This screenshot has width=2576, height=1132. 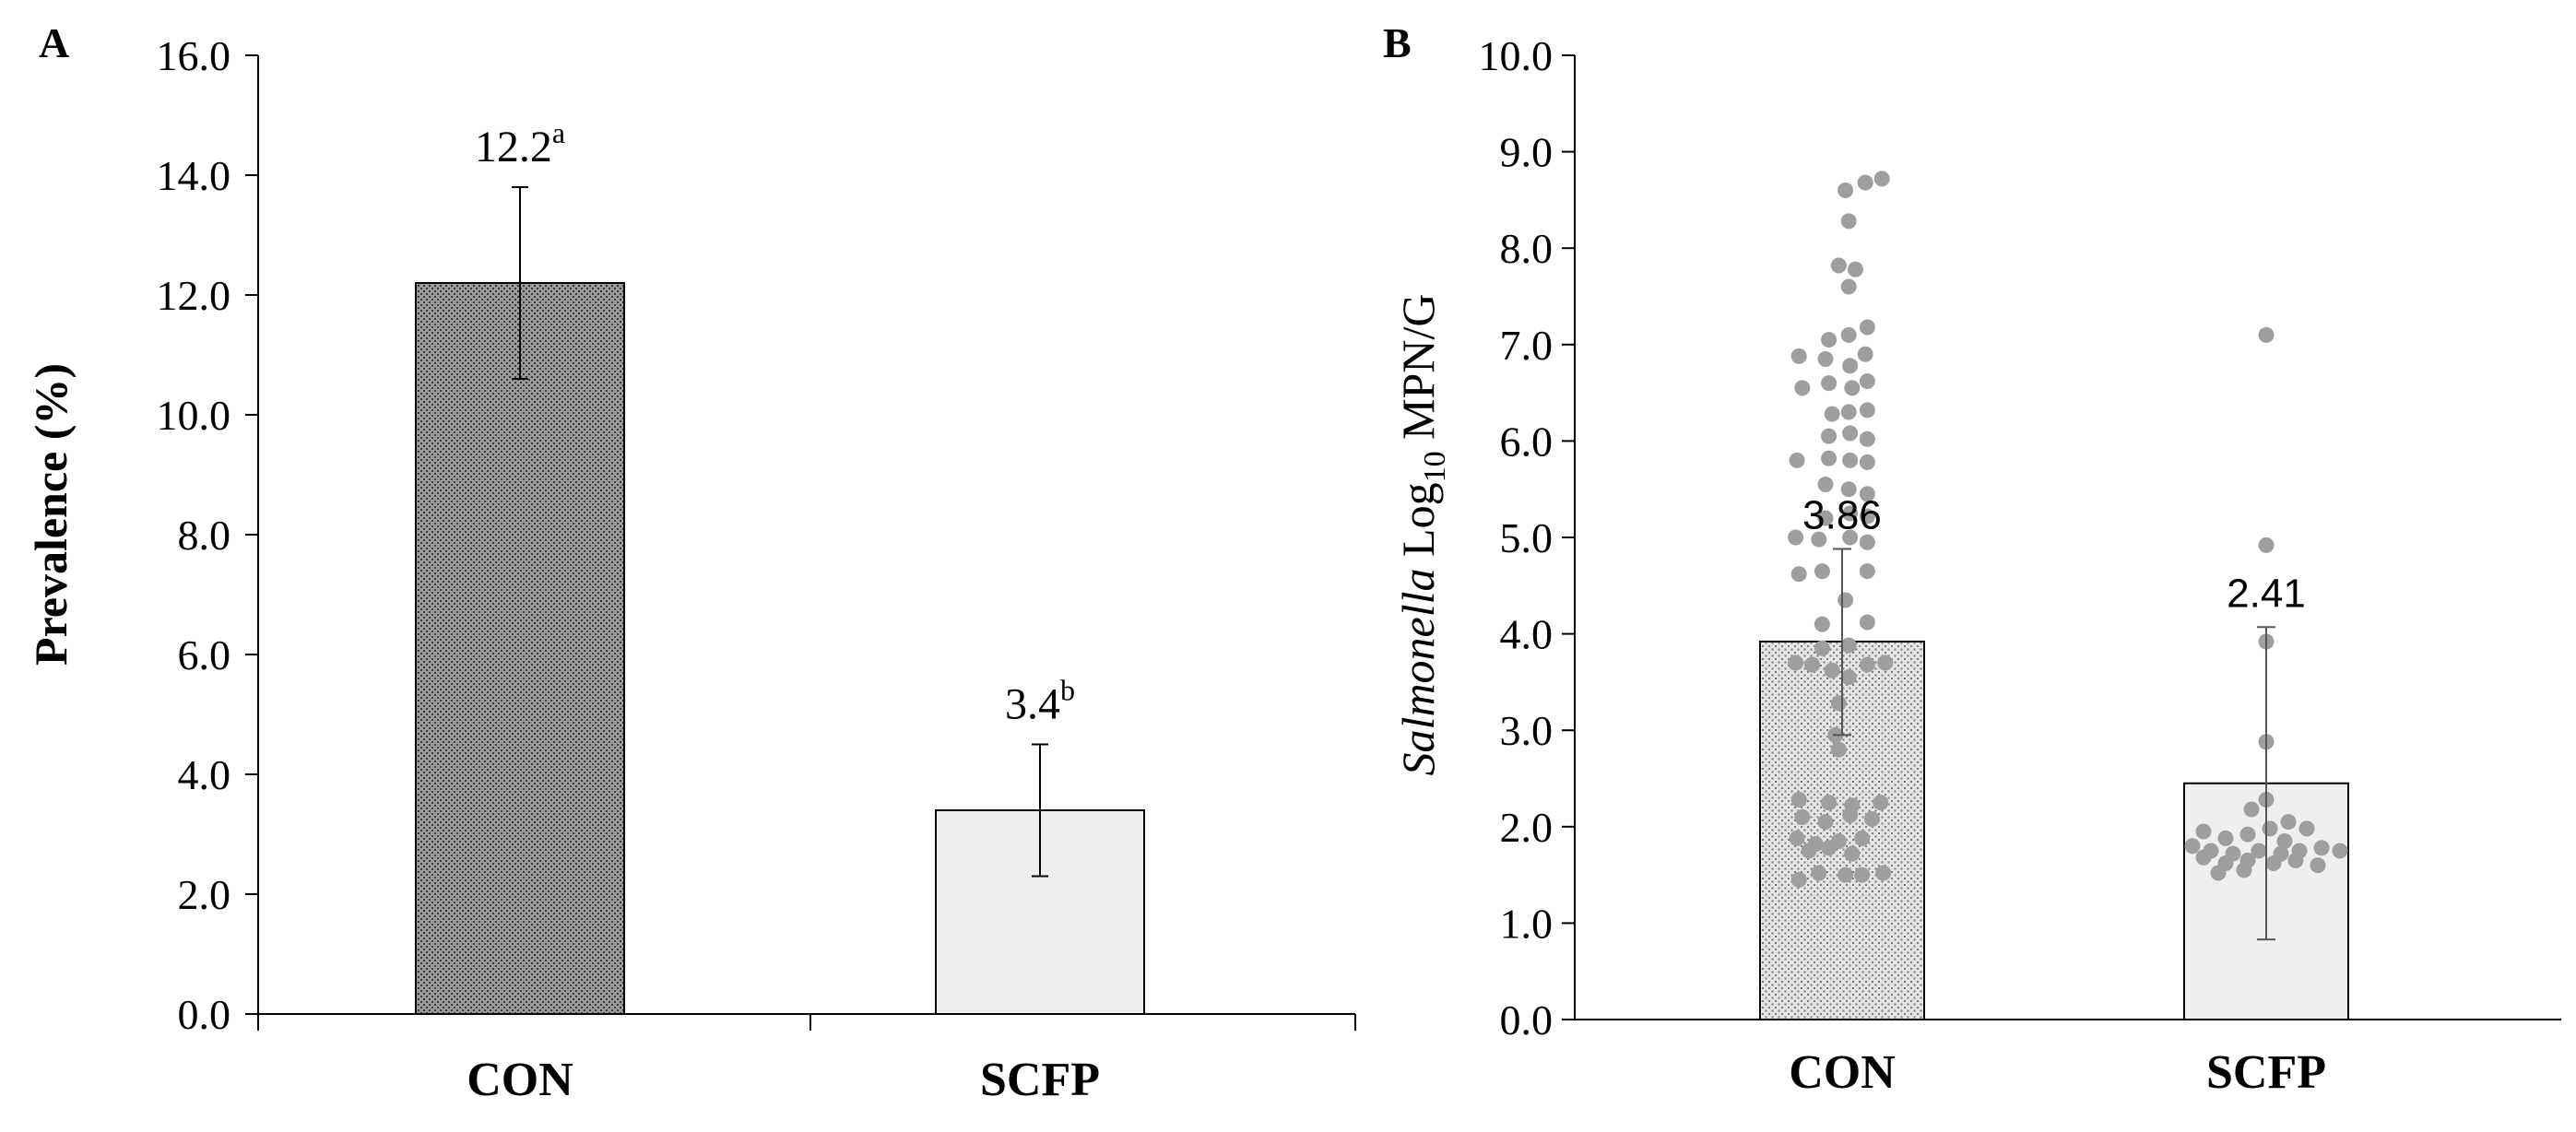 What do you see at coordinates (1527, 345) in the screenshot?
I see `panel-b-y-tick-label: 7.0` at bounding box center [1527, 345].